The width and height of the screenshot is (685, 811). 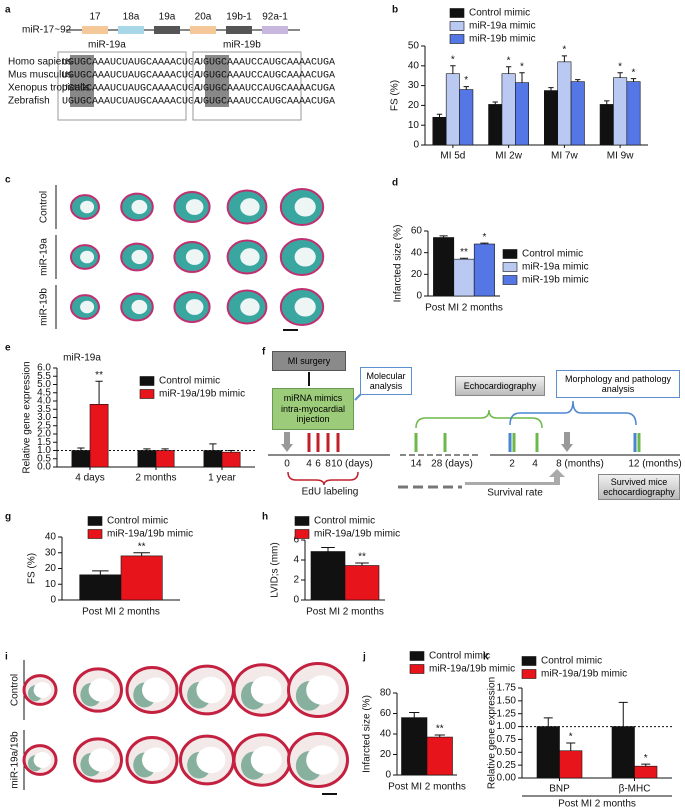 I want to click on timeline-tick: 14, so click(x=416, y=464).